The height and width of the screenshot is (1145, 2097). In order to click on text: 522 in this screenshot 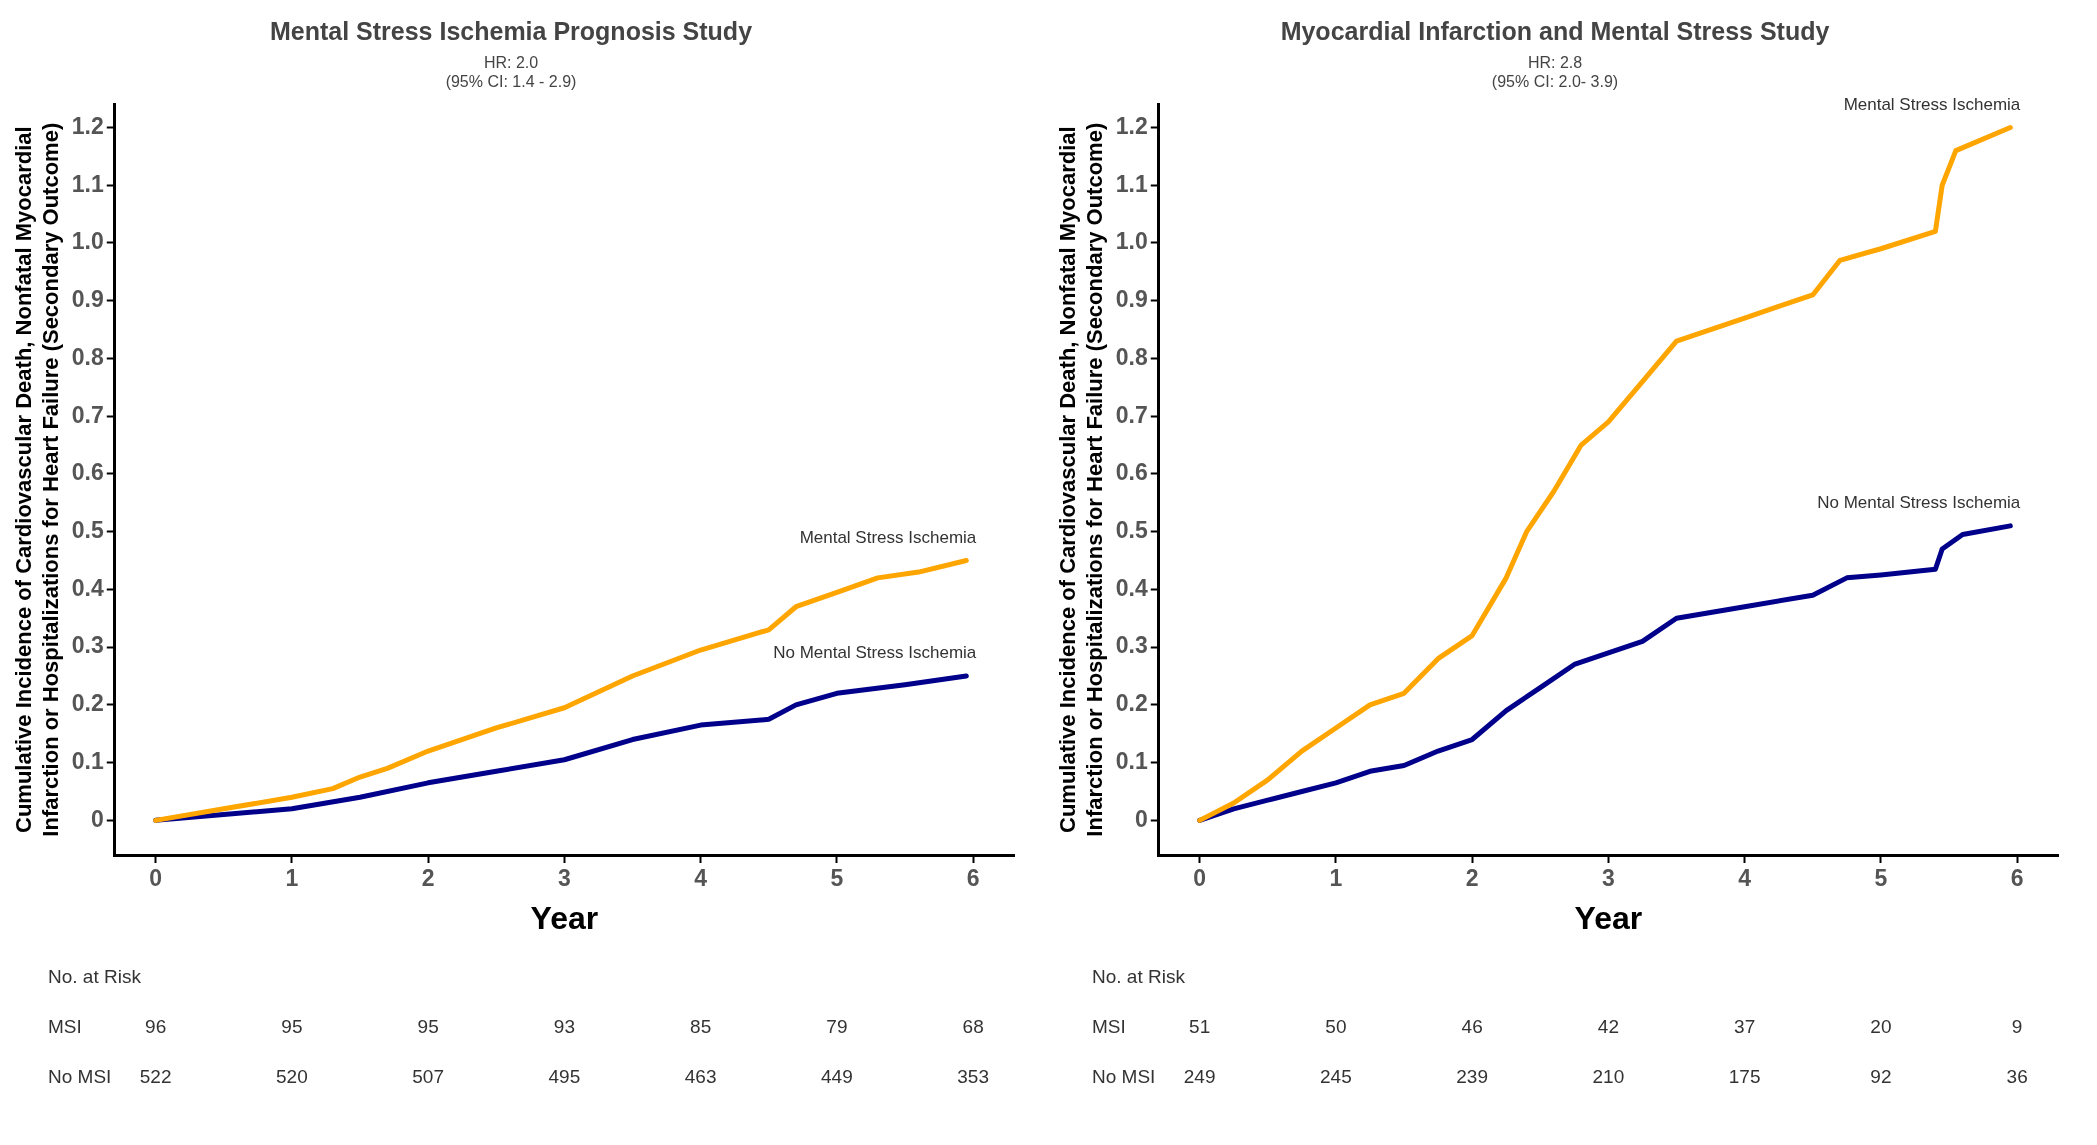, I will do `click(155, 1077)`.